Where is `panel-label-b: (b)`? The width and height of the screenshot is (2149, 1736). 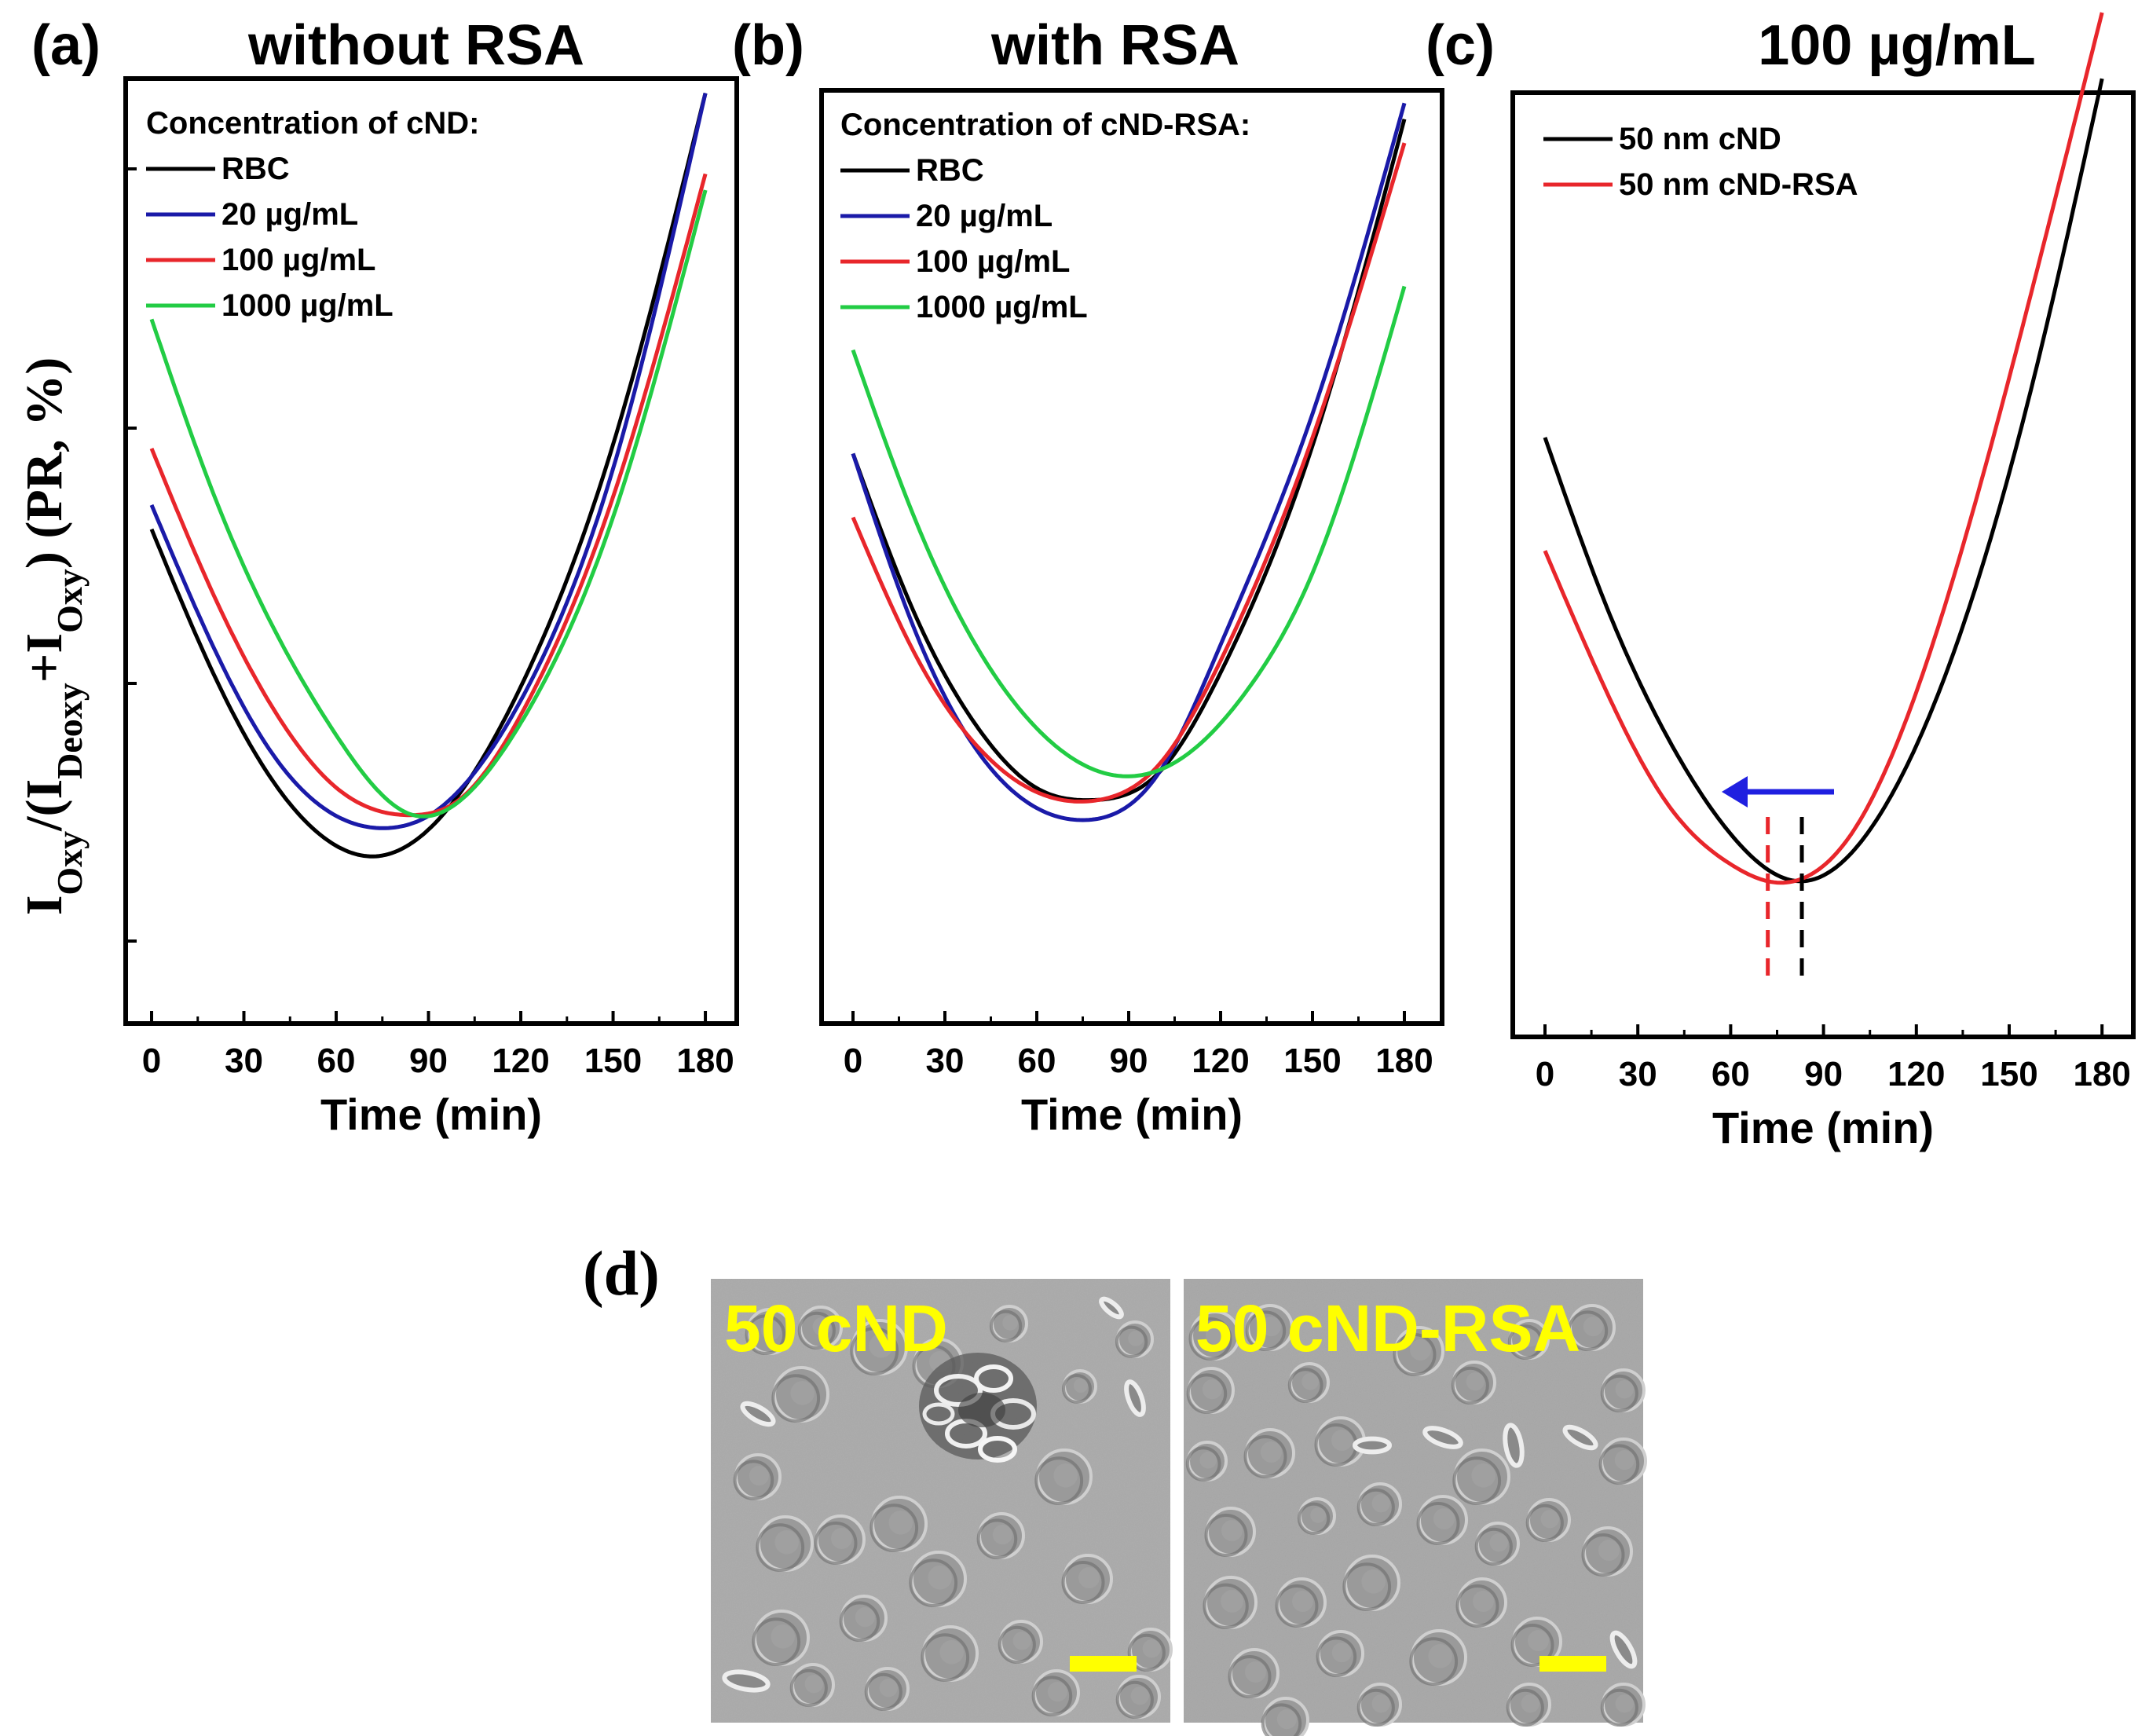
panel-label-b: (b) is located at coordinates (768, 45).